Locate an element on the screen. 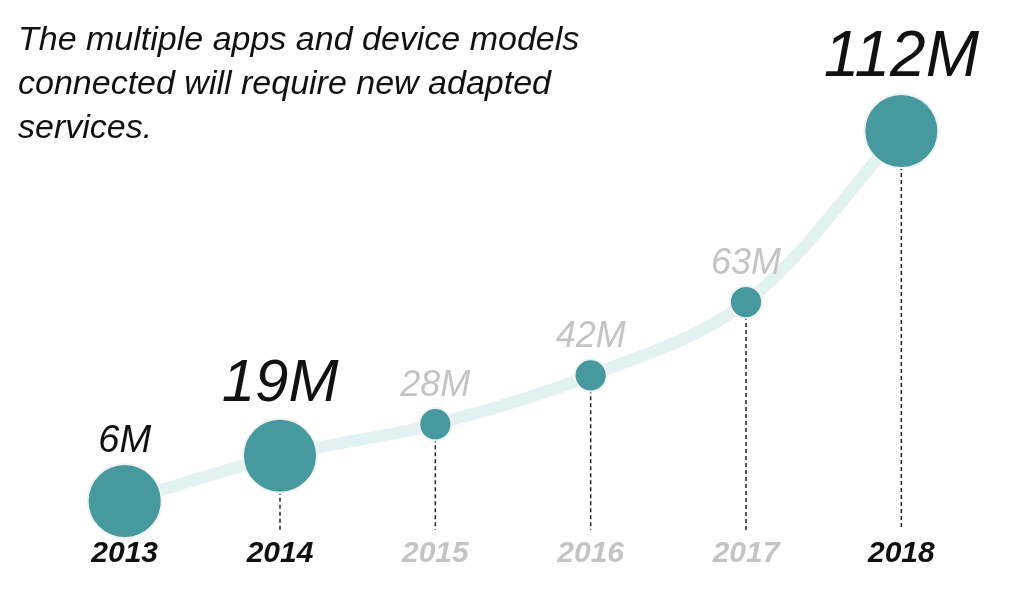 The width and height of the screenshot is (1026, 598). data-label: 42M is located at coordinates (590, 335).